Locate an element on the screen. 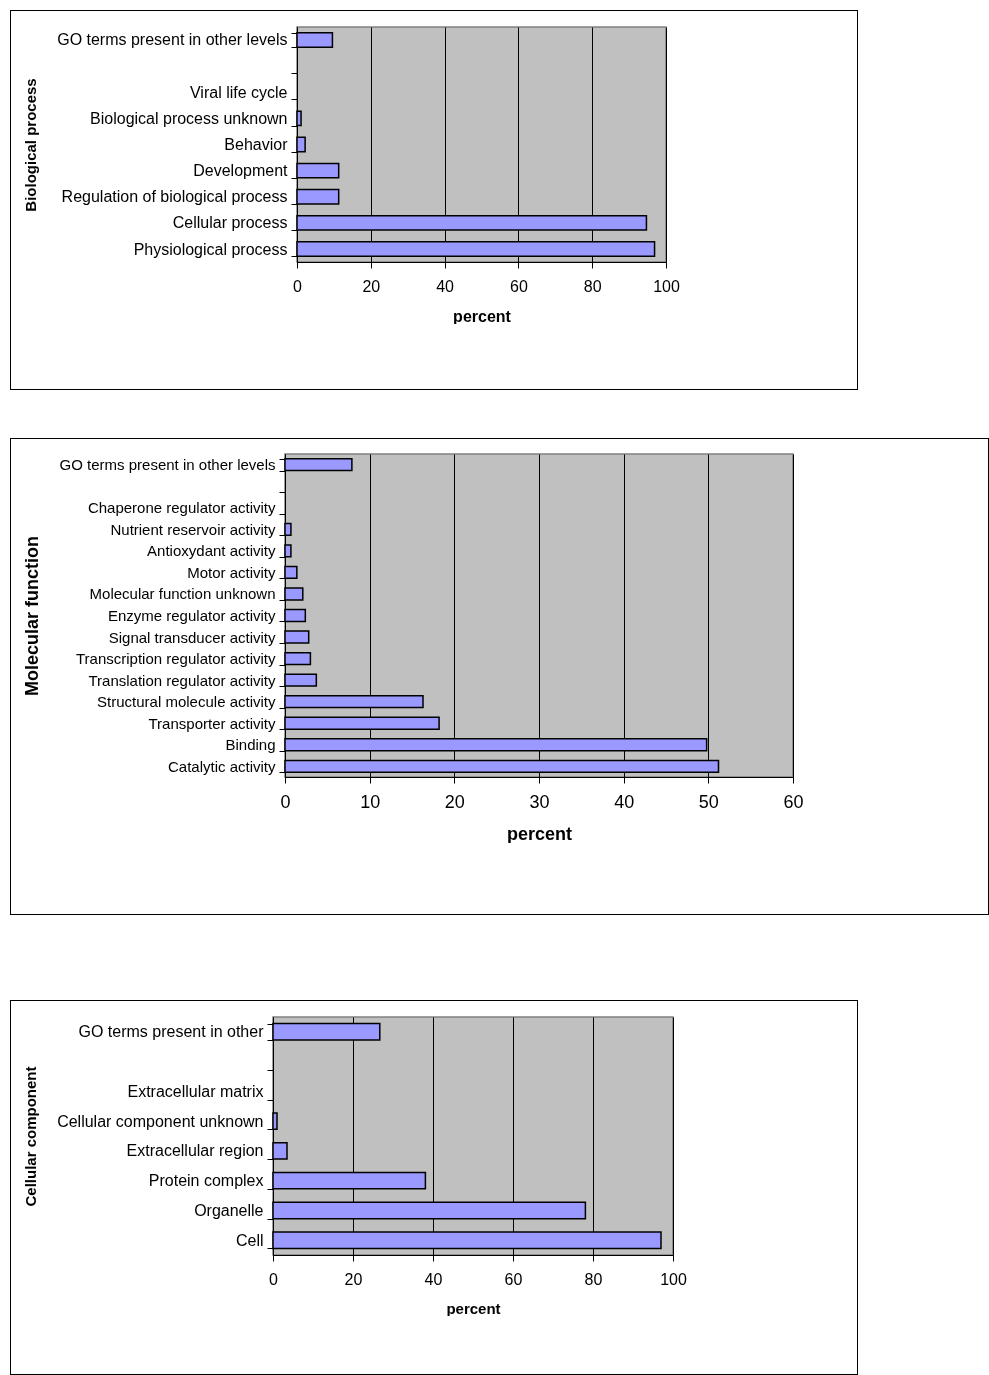 This screenshot has height=1375, width=989. y-tick-label: Antioxydant activity is located at coordinates (211, 551).